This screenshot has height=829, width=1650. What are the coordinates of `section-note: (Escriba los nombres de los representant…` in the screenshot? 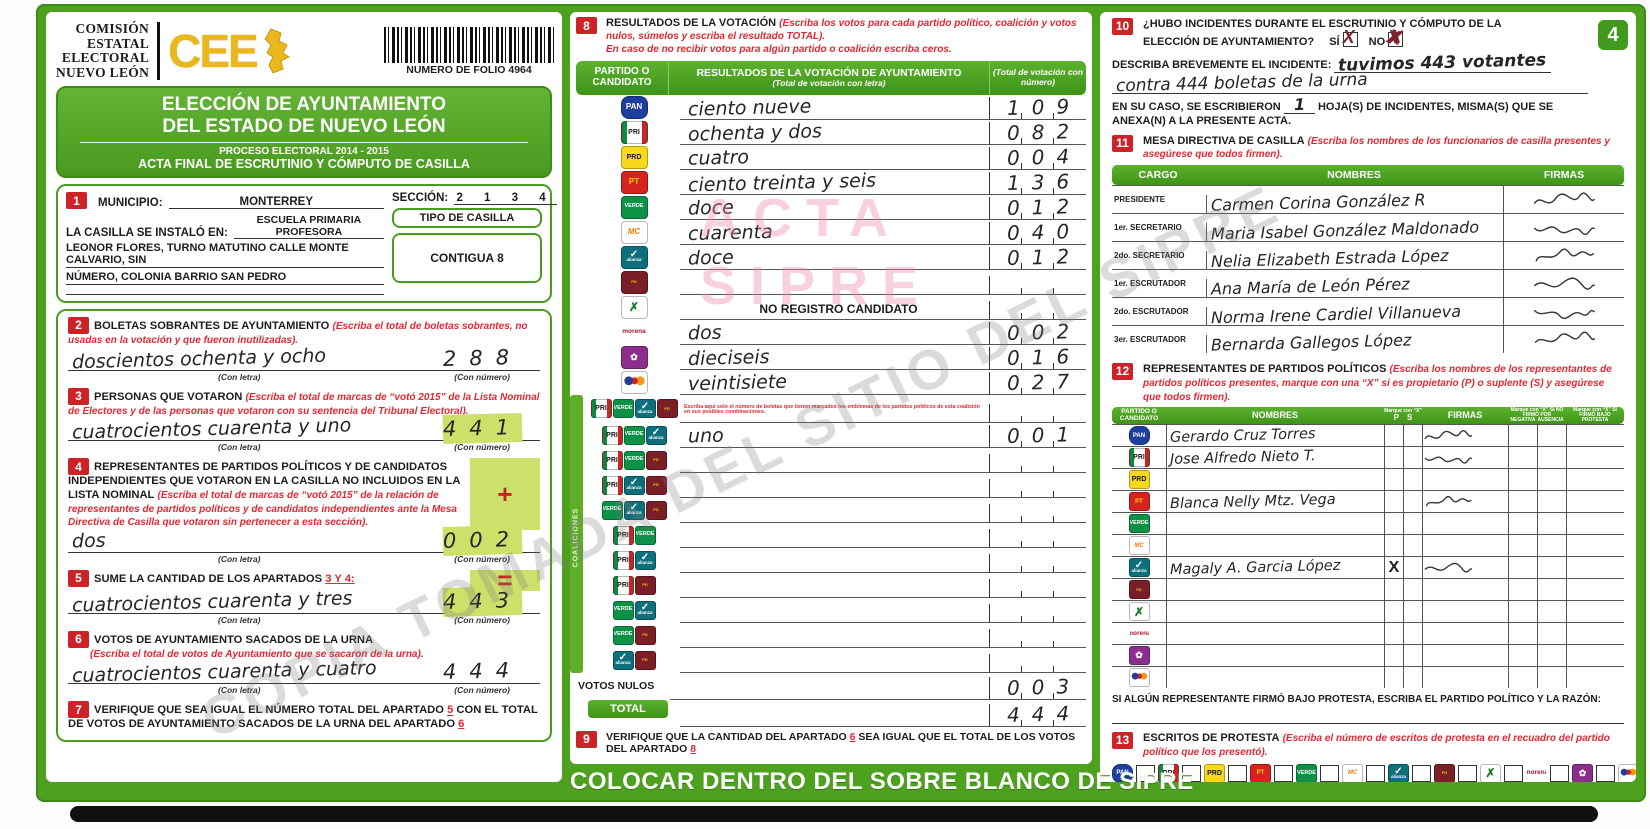 It's located at (1377, 383).